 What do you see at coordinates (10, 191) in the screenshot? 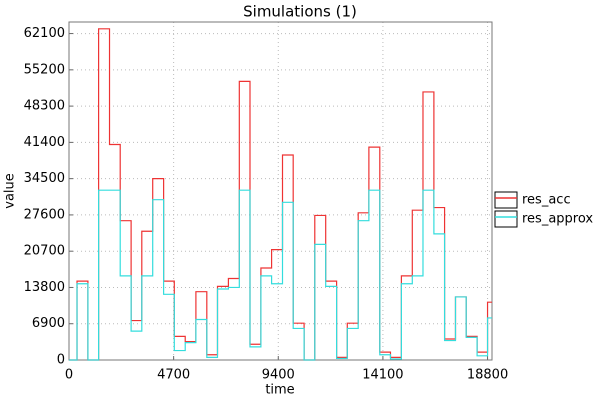
I see `y-axis-label: value` at bounding box center [10, 191].